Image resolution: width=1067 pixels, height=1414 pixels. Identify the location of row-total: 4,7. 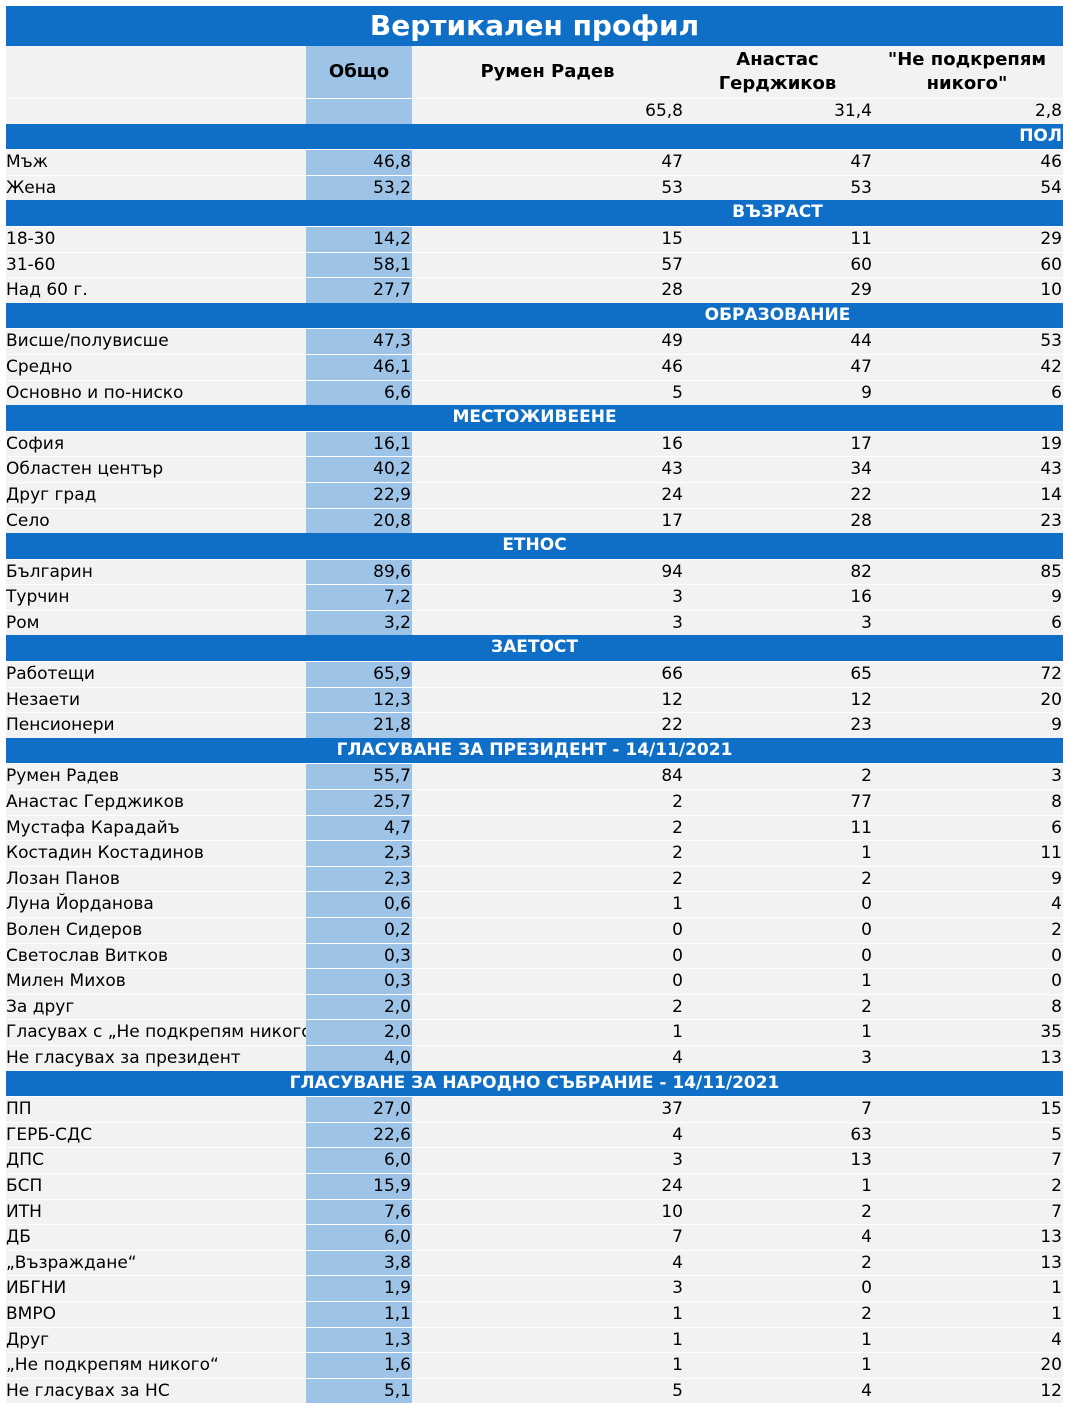
(359, 828).